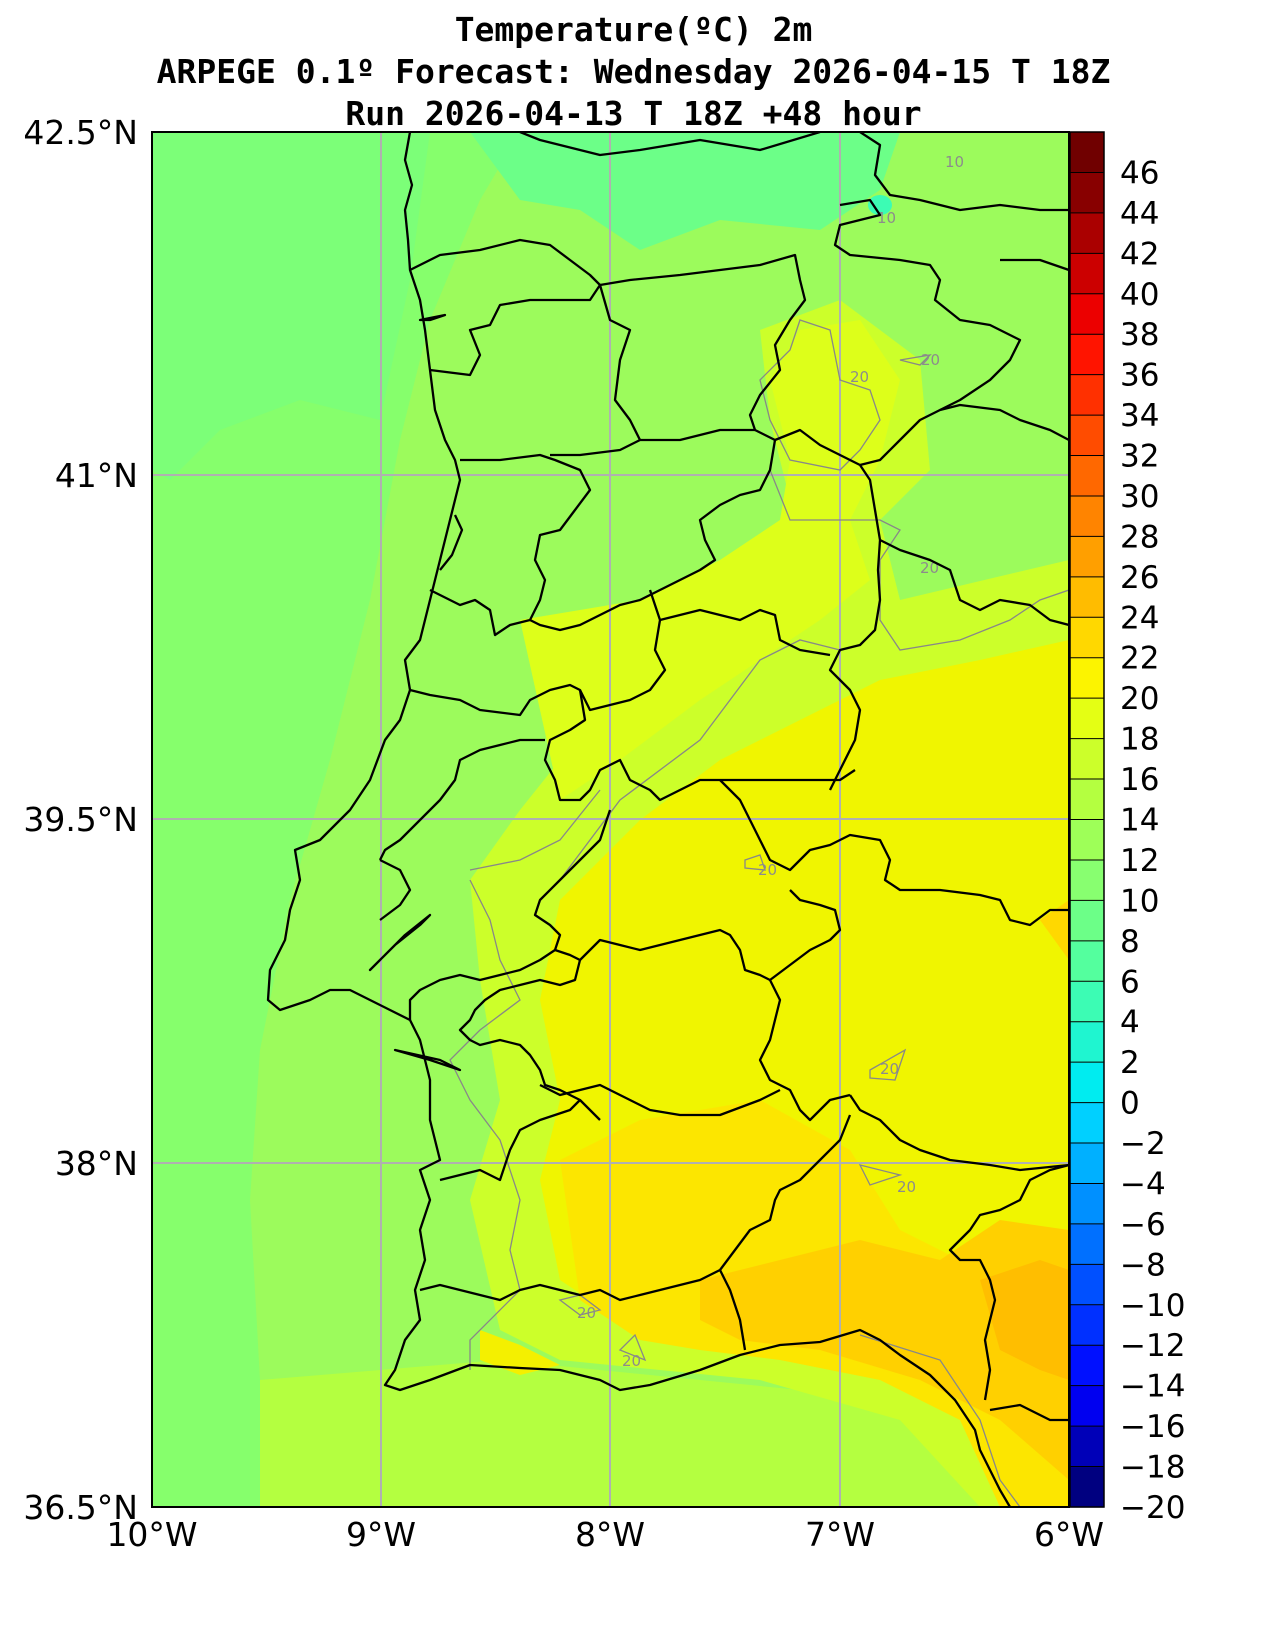  What do you see at coordinates (1143, 1144) in the screenshot?
I see `colorbar-tick-label: −2` at bounding box center [1143, 1144].